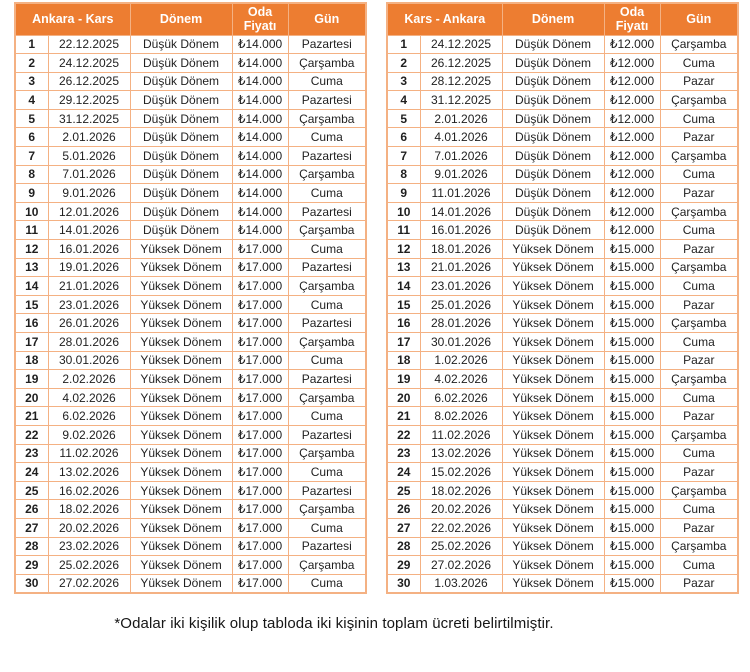 This screenshot has width=750, height=672. I want to click on row-number: 22, so click(403, 434).